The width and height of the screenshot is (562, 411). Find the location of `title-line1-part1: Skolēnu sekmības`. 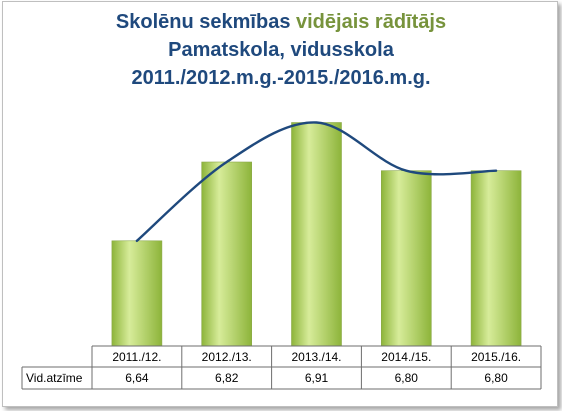

title-line1-part1: Skolēnu sekmības is located at coordinates (205, 22).